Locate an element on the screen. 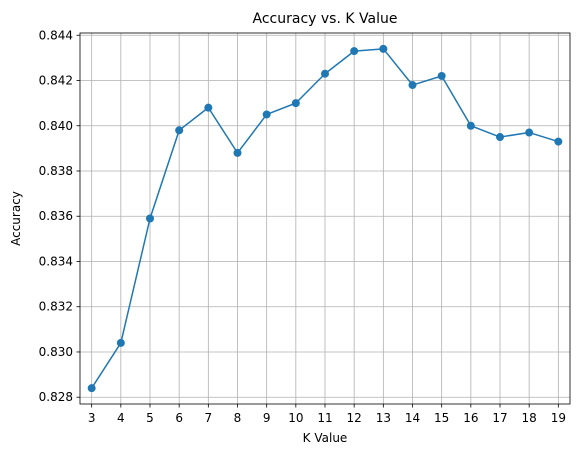  y-axis-label: Accuracy is located at coordinates (16, 218).